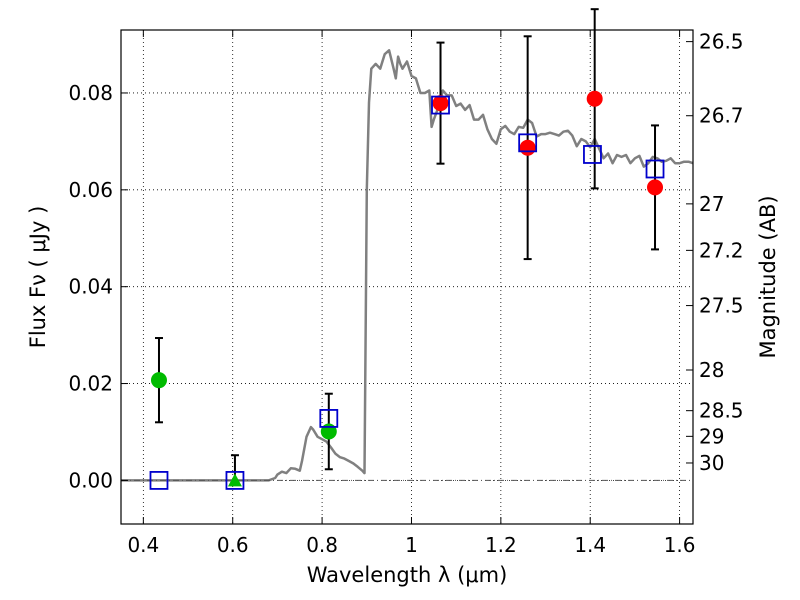 Image resolution: width=800 pixels, height=600 pixels. Describe the element at coordinates (711, 370) in the screenshot. I see `right-tick-label: 28` at that location.